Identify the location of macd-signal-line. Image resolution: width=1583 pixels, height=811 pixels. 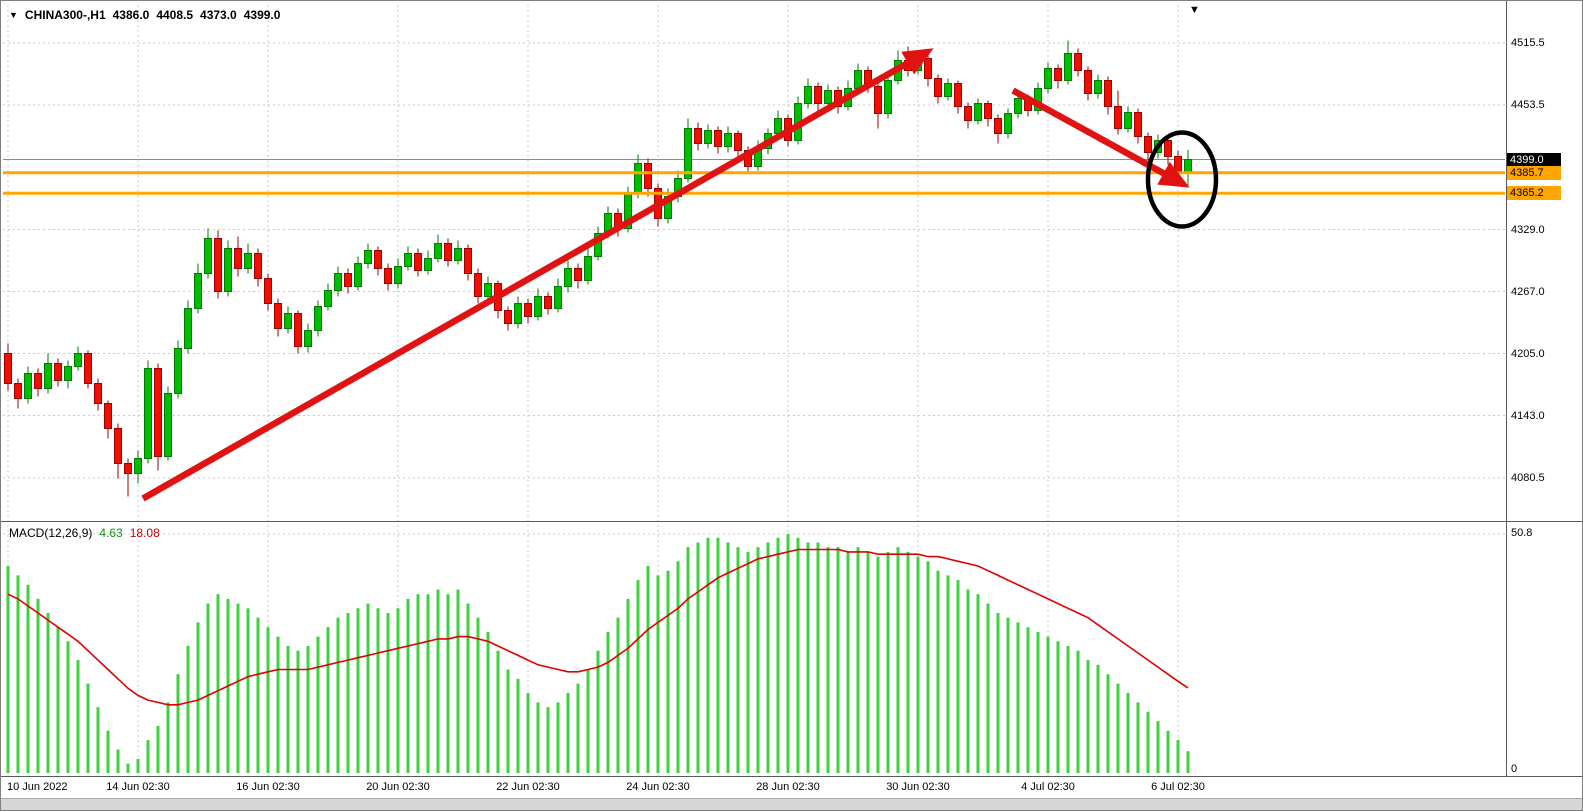
(598, 627).